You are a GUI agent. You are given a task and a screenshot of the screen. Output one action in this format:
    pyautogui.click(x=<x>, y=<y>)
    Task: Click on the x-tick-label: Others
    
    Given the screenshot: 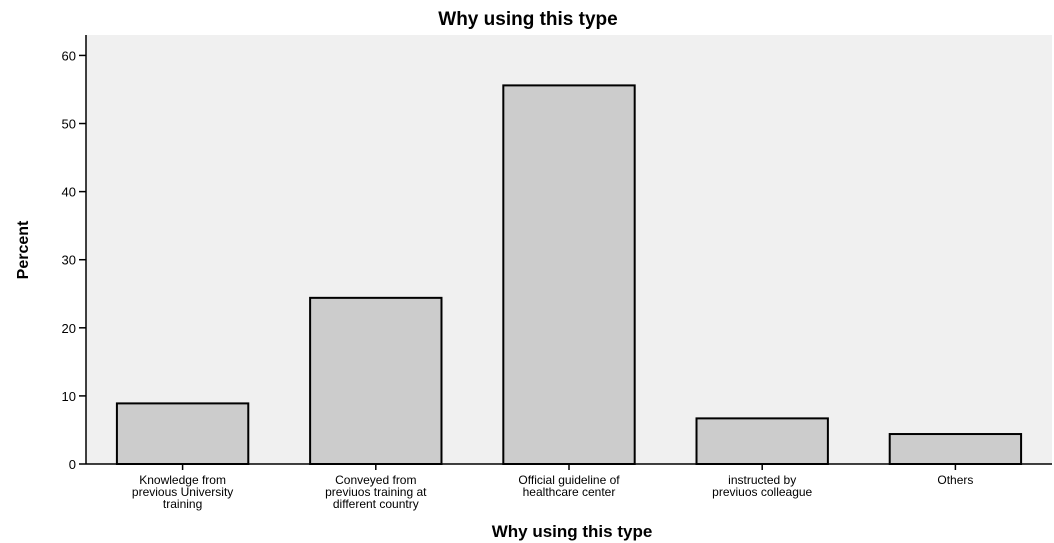 What is the action you would take?
    pyautogui.click(x=955, y=480)
    